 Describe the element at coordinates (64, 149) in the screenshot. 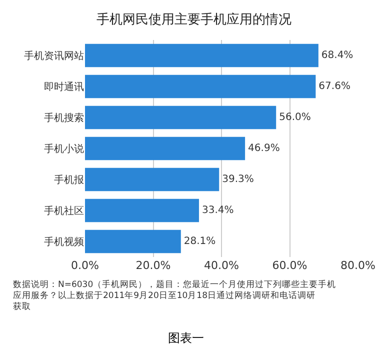

I see `y-tick-label: 手机小说` at that location.